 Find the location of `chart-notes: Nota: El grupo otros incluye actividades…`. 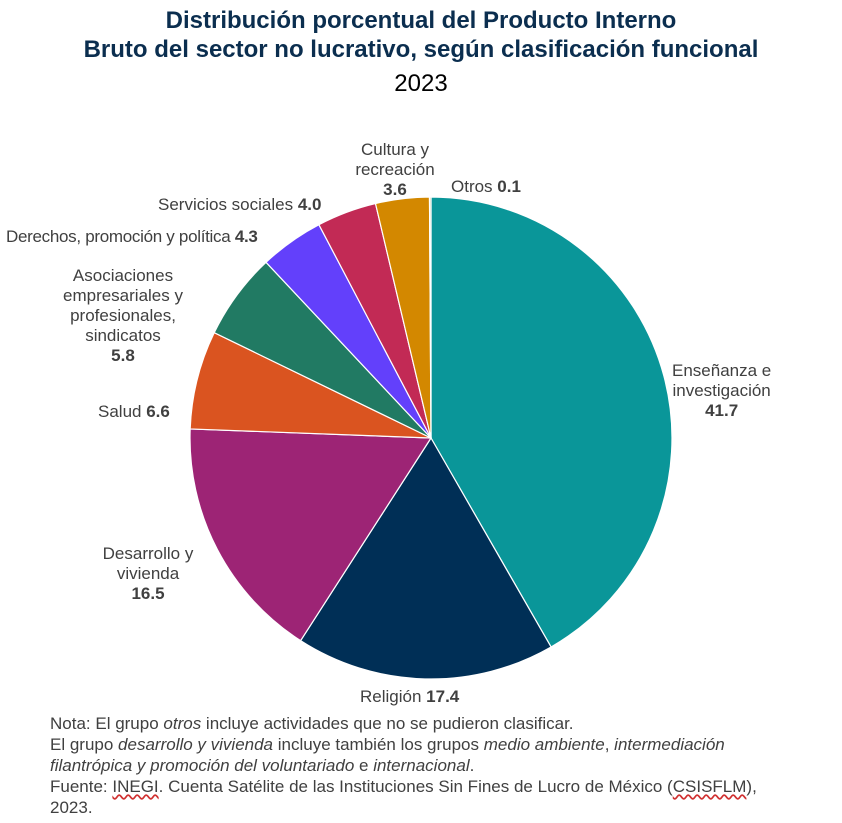

chart-notes: Nota: El grupo otros incluye actividades… is located at coordinates (445, 765).